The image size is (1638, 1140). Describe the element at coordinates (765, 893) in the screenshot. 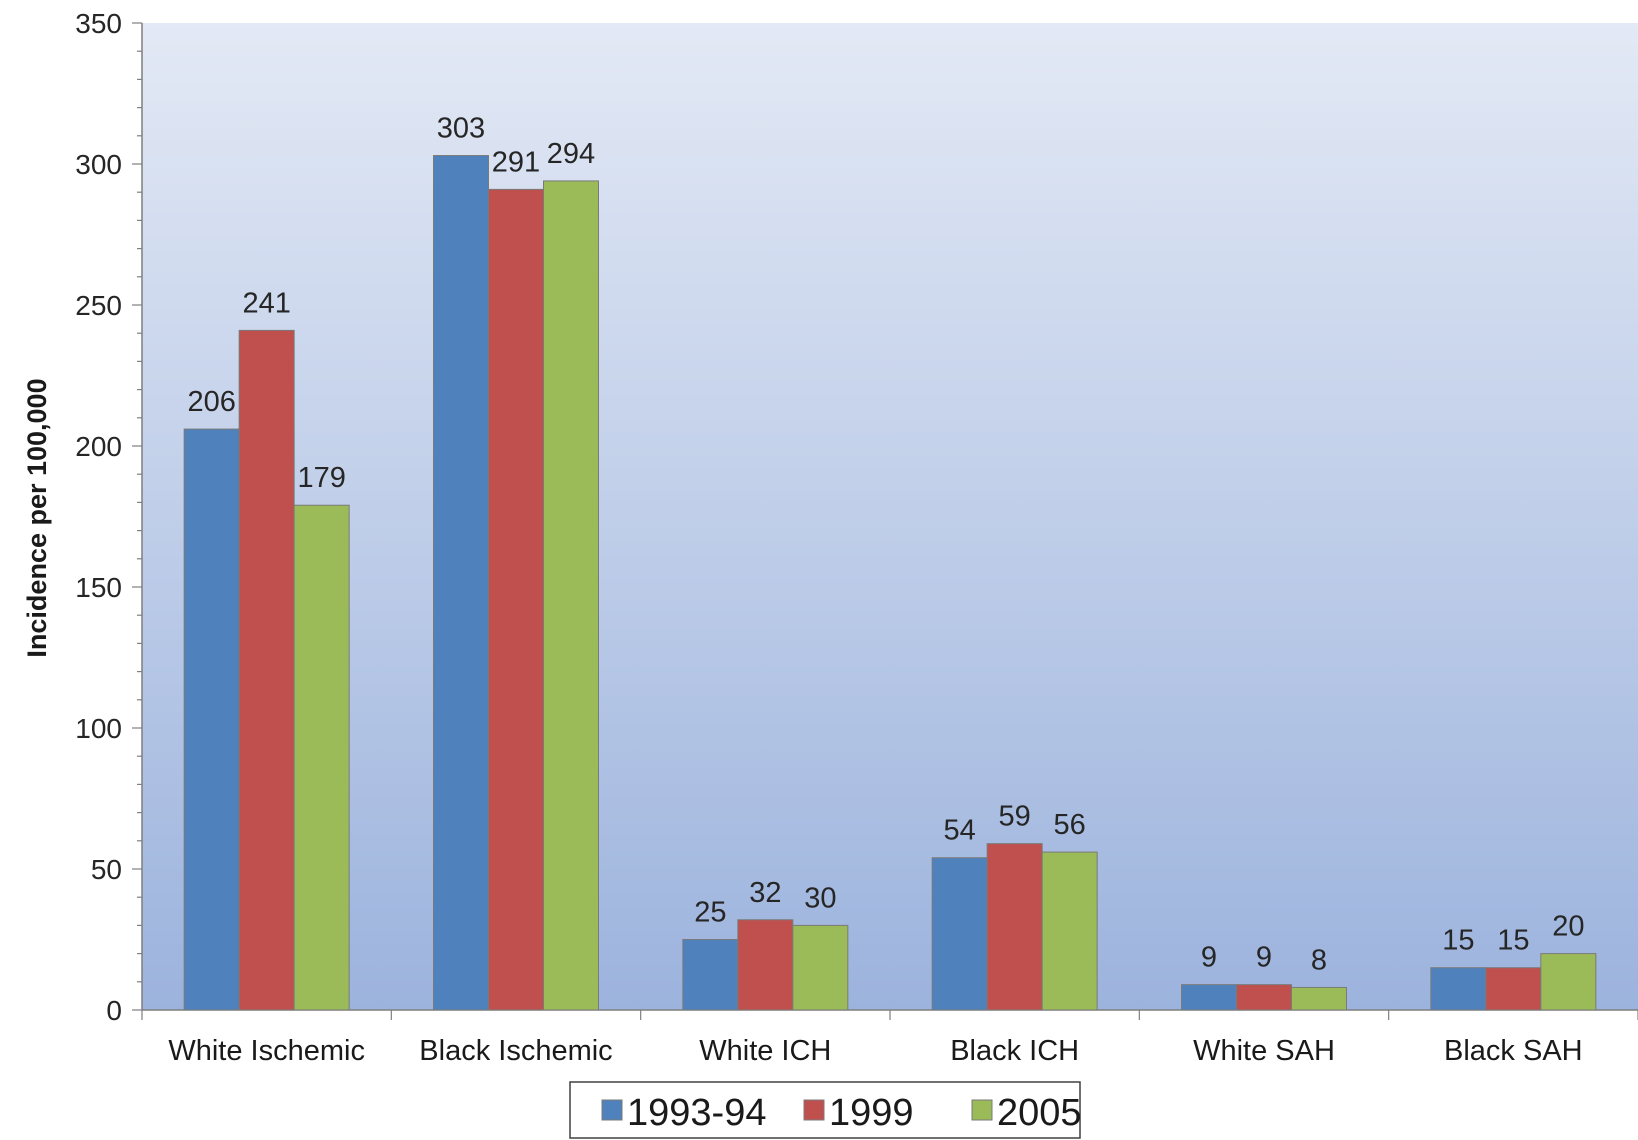

I see `data-label: 32` at that location.